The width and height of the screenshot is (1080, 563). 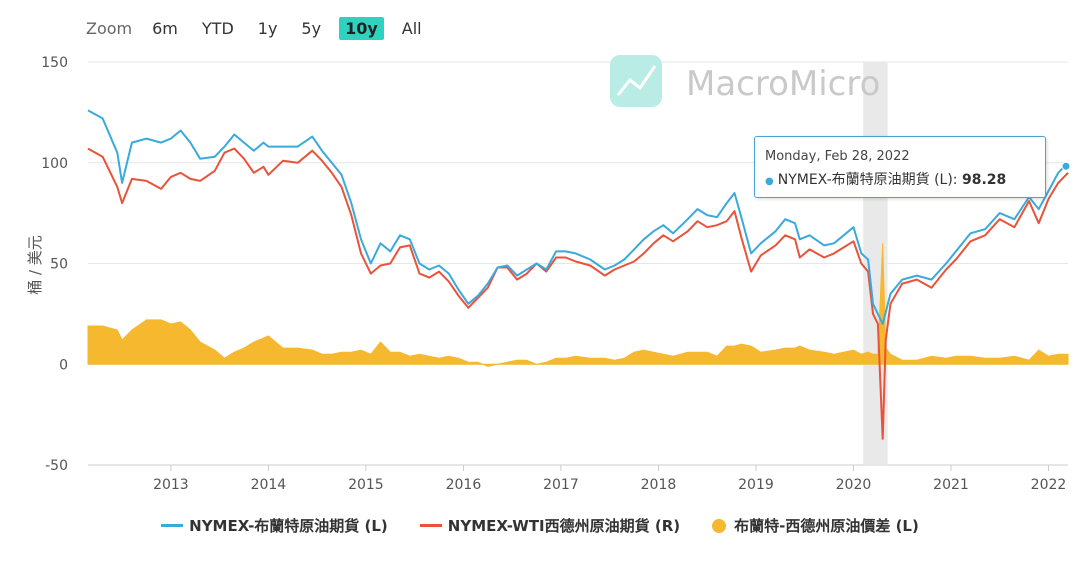 I want to click on hover-point, so click(x=1066, y=166).